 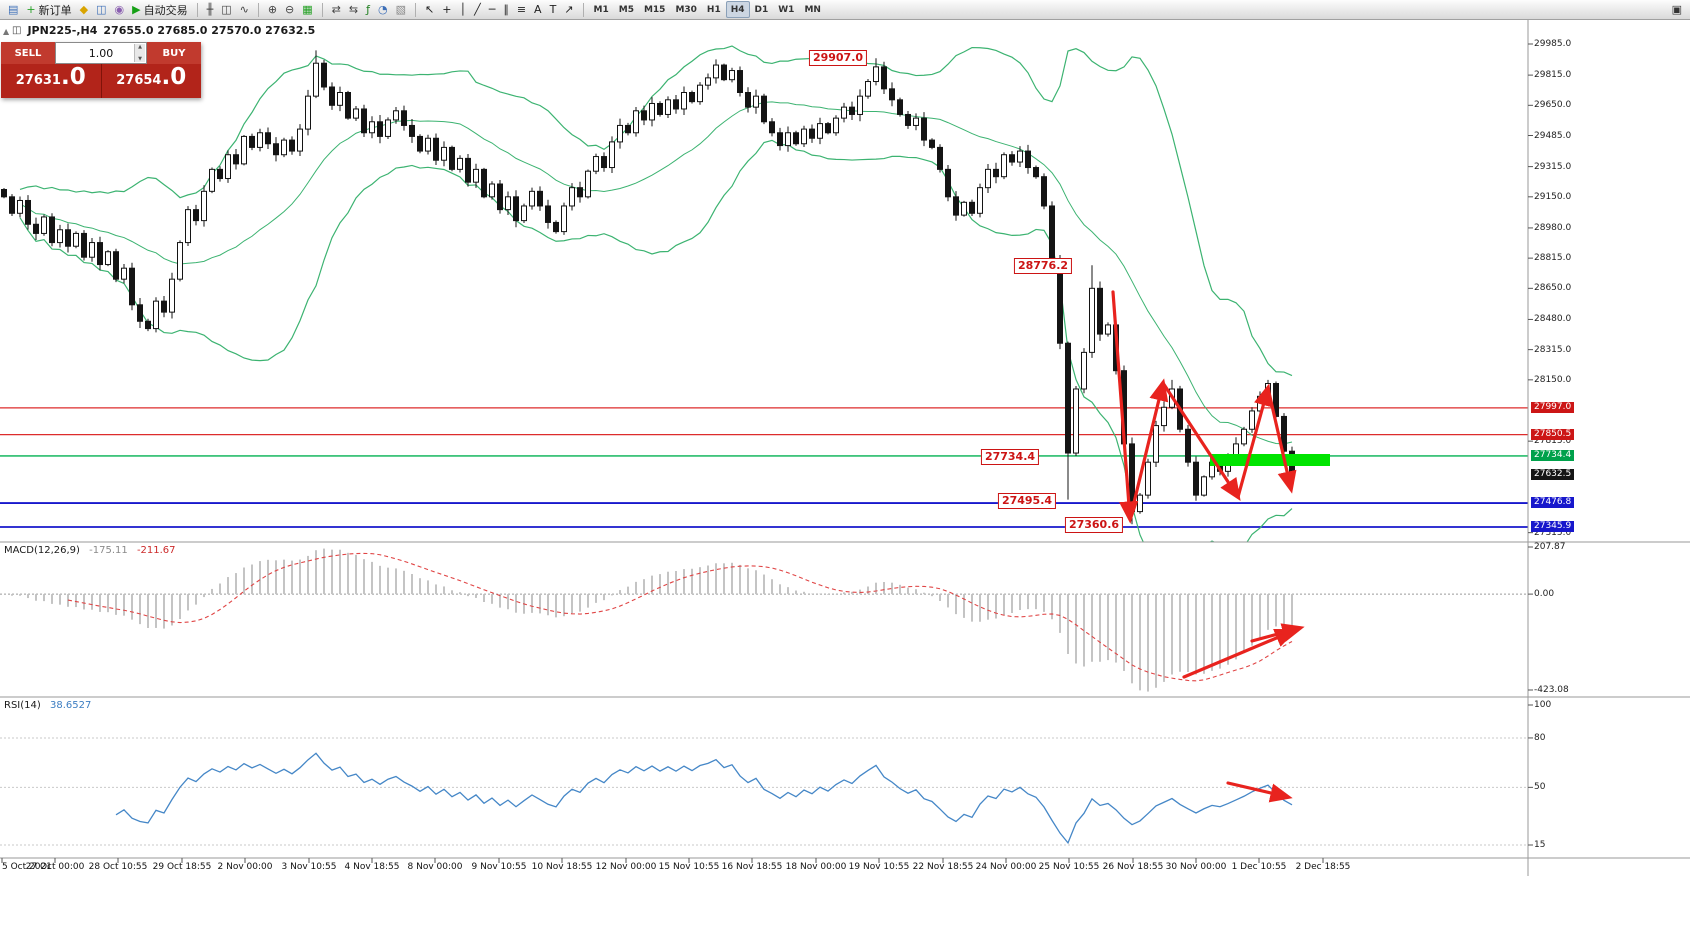 I want to click on volume-field: 1.00 ▲ ▼, so click(x=101, y=53).